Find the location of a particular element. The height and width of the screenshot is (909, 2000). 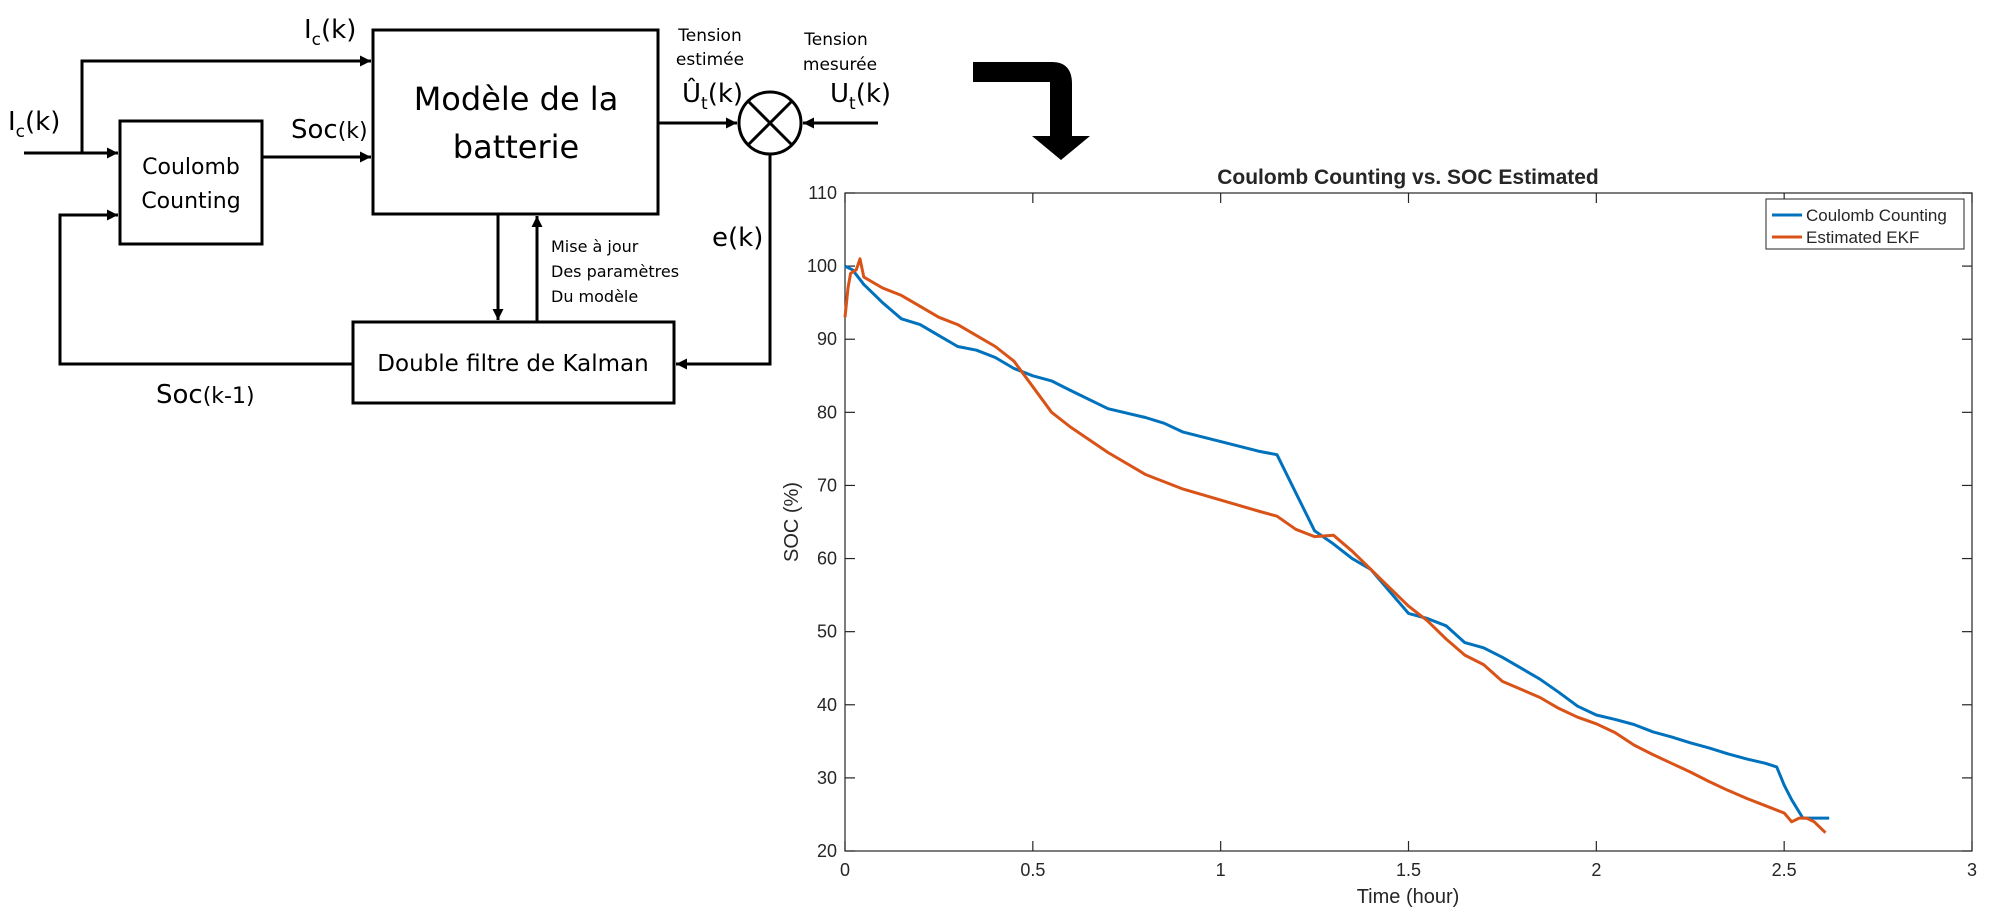

y-tick-label: 50 is located at coordinates (827, 632).